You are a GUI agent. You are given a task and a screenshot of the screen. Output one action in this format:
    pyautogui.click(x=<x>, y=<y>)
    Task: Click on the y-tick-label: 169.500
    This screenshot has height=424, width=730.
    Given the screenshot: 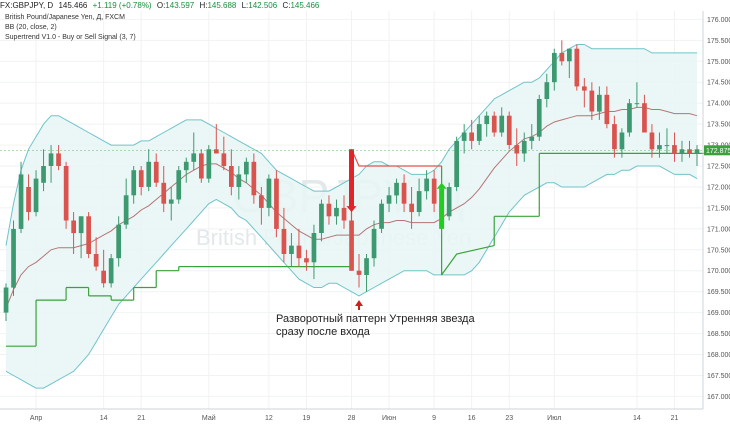 What is the action you would take?
    pyautogui.click(x=718, y=292)
    